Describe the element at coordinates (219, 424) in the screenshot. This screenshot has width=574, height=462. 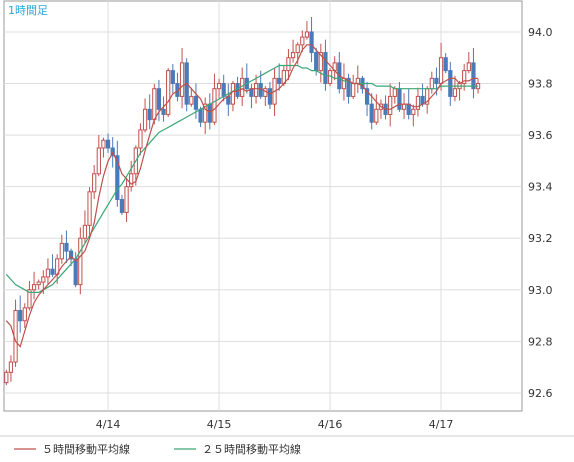
I see `x-tick-label: 4/15` at that location.